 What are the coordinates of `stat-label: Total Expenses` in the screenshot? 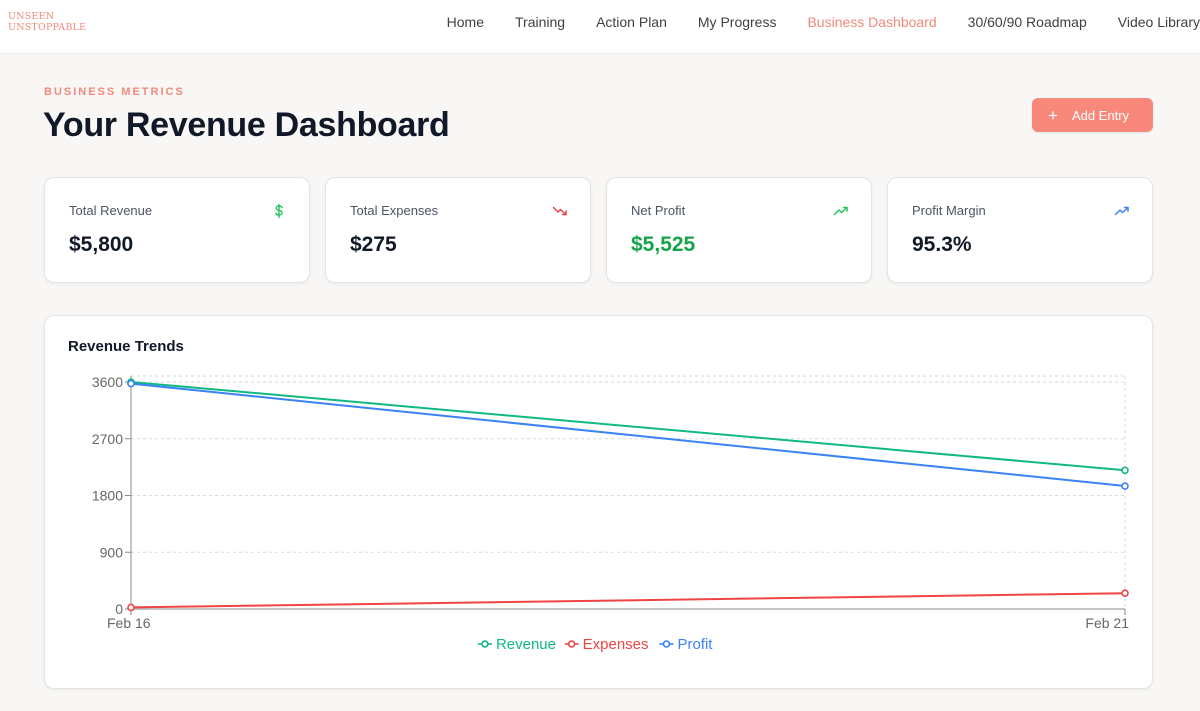 It's located at (394, 210).